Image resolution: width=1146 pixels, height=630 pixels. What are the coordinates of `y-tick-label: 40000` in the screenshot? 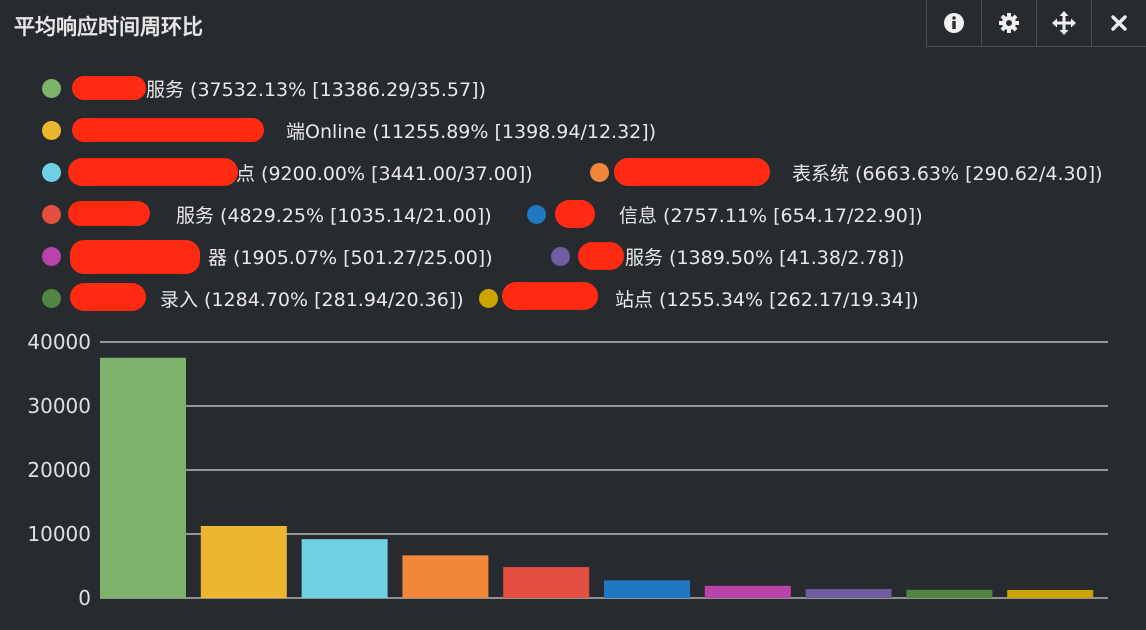 It's located at (59, 342).